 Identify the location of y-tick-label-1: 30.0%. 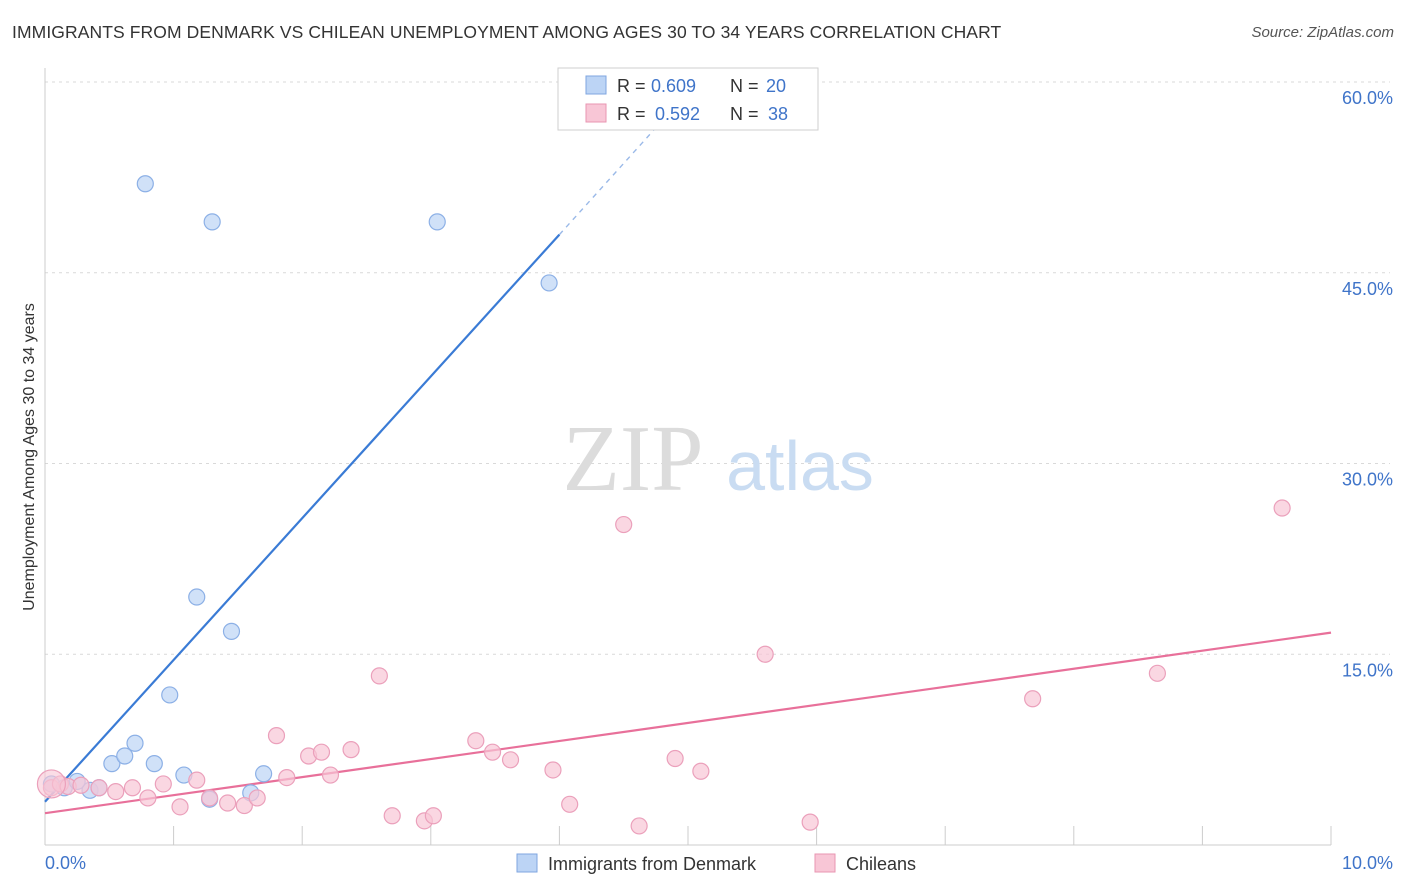
(1367, 480).